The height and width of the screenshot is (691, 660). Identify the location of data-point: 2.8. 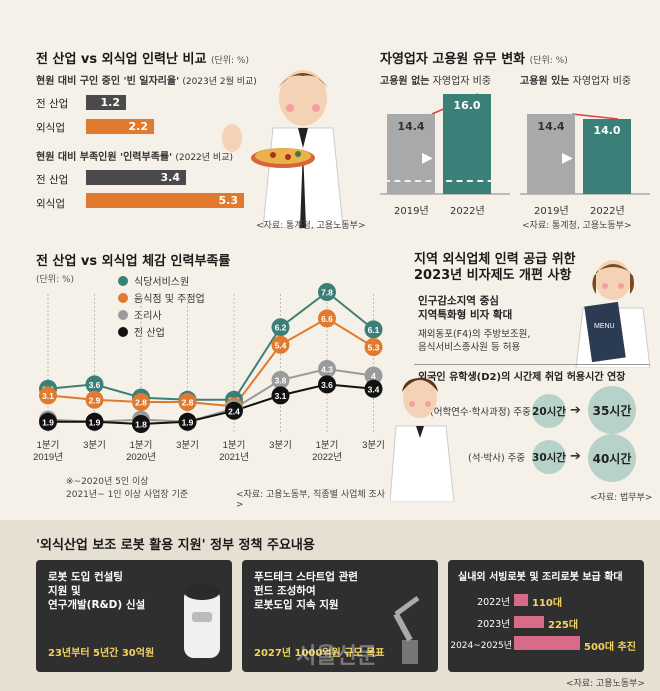
(141, 402).